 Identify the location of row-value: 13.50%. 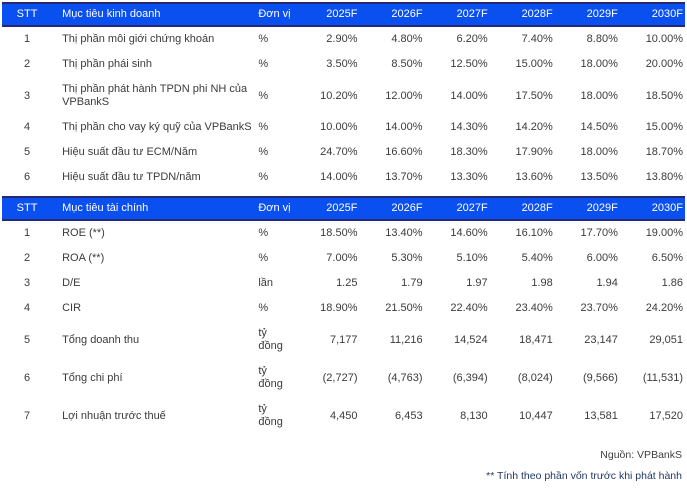
(599, 177).